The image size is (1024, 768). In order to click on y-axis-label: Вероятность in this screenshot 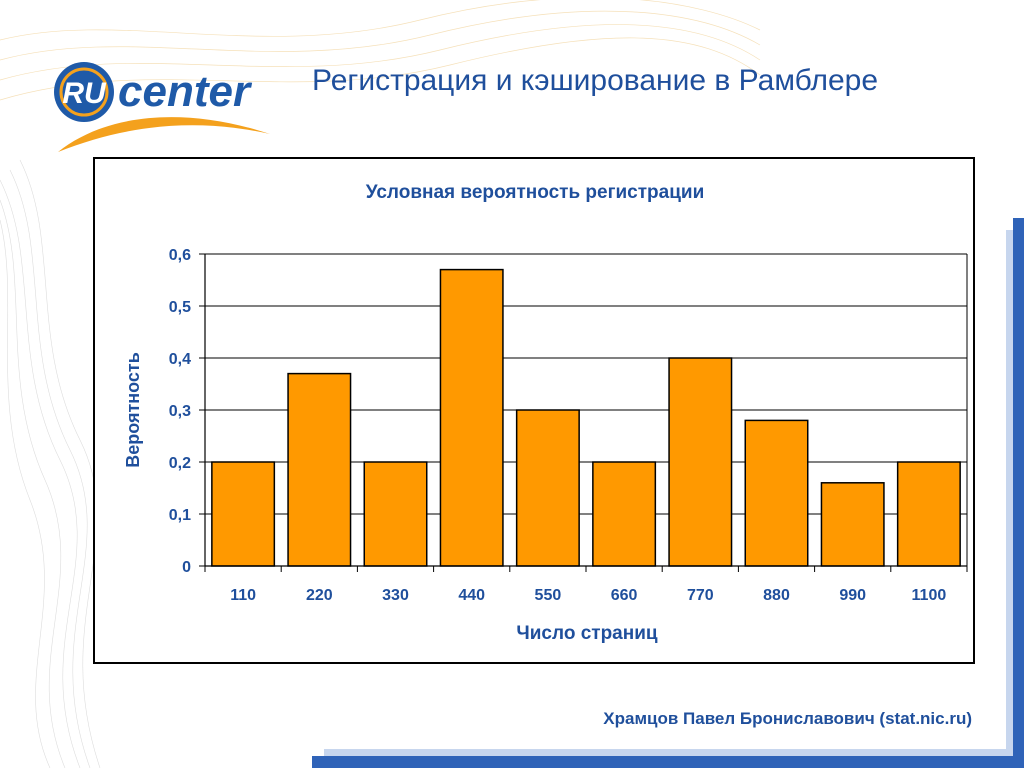, I will do `click(133, 410)`.